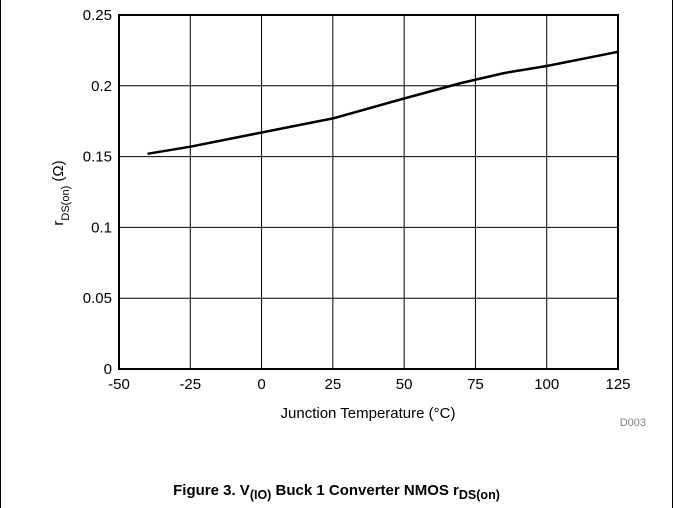 The height and width of the screenshot is (508, 673). I want to click on y-axis-label-sub: DS(on), so click(66, 203).